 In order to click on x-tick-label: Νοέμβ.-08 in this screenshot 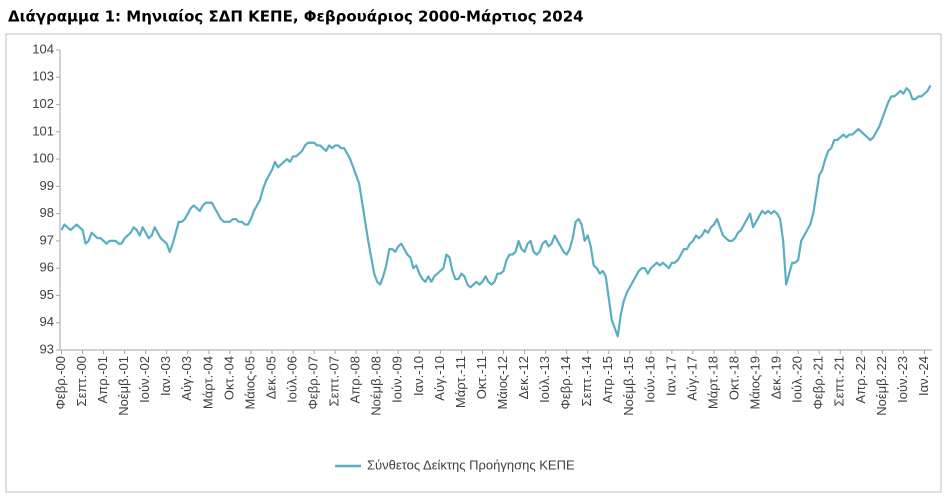, I will do `click(376, 386)`.